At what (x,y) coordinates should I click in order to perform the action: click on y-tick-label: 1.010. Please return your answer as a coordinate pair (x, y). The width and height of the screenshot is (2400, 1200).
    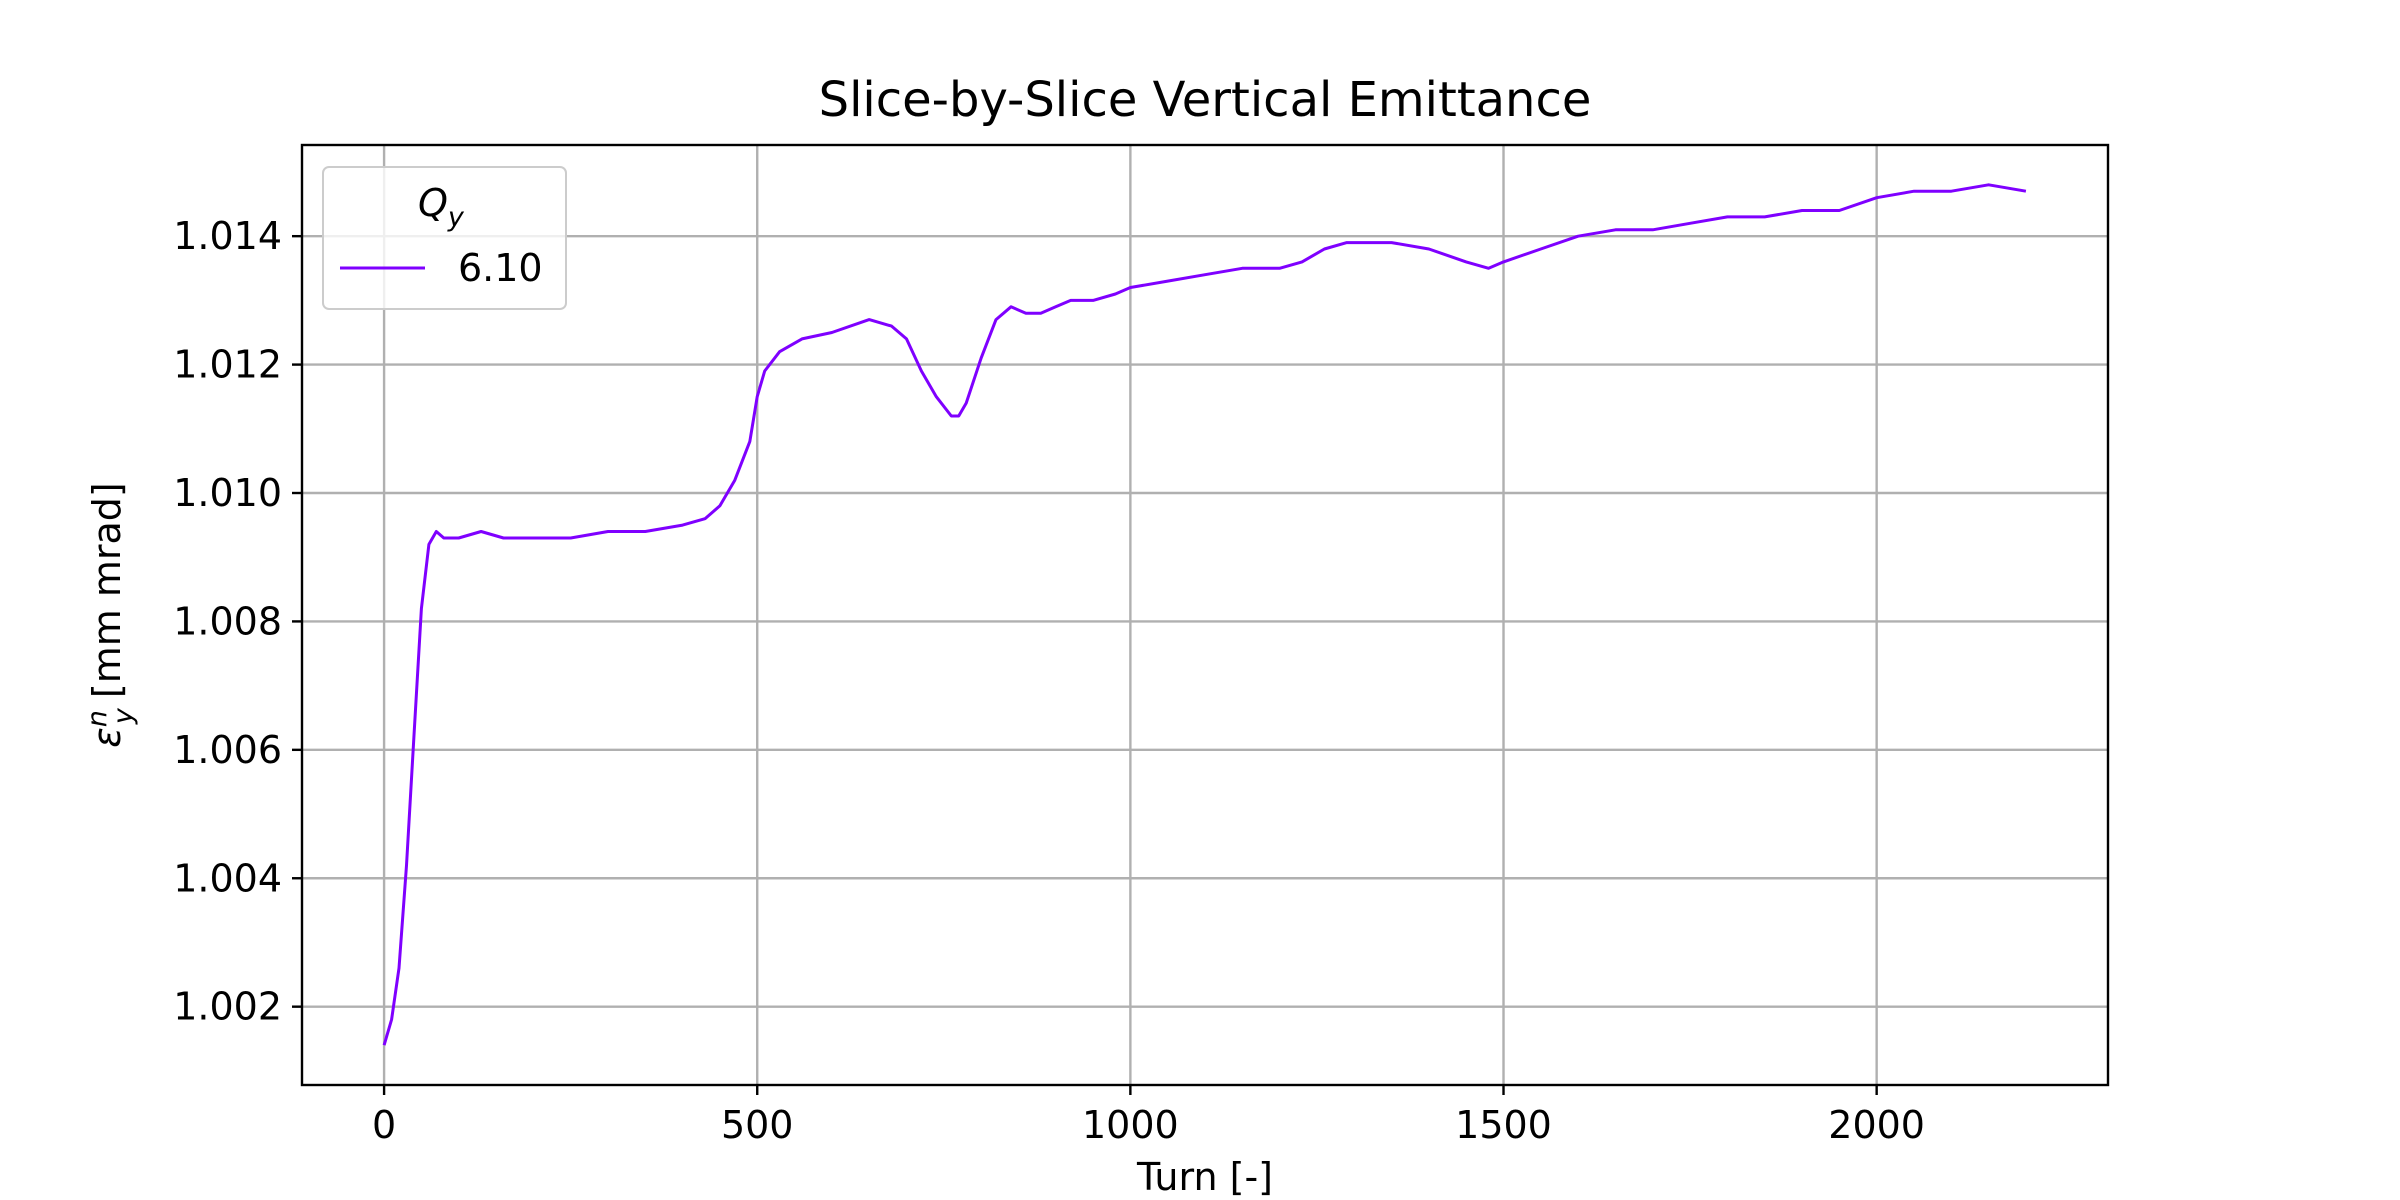
    Looking at the image, I should click on (227, 493).